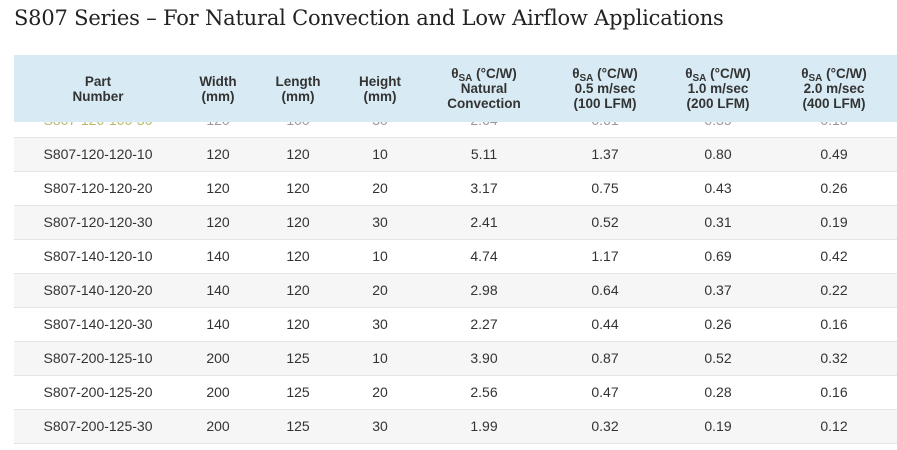  What do you see at coordinates (483, 129) in the screenshot?
I see `cell-theta-natural: 2.64` at bounding box center [483, 129].